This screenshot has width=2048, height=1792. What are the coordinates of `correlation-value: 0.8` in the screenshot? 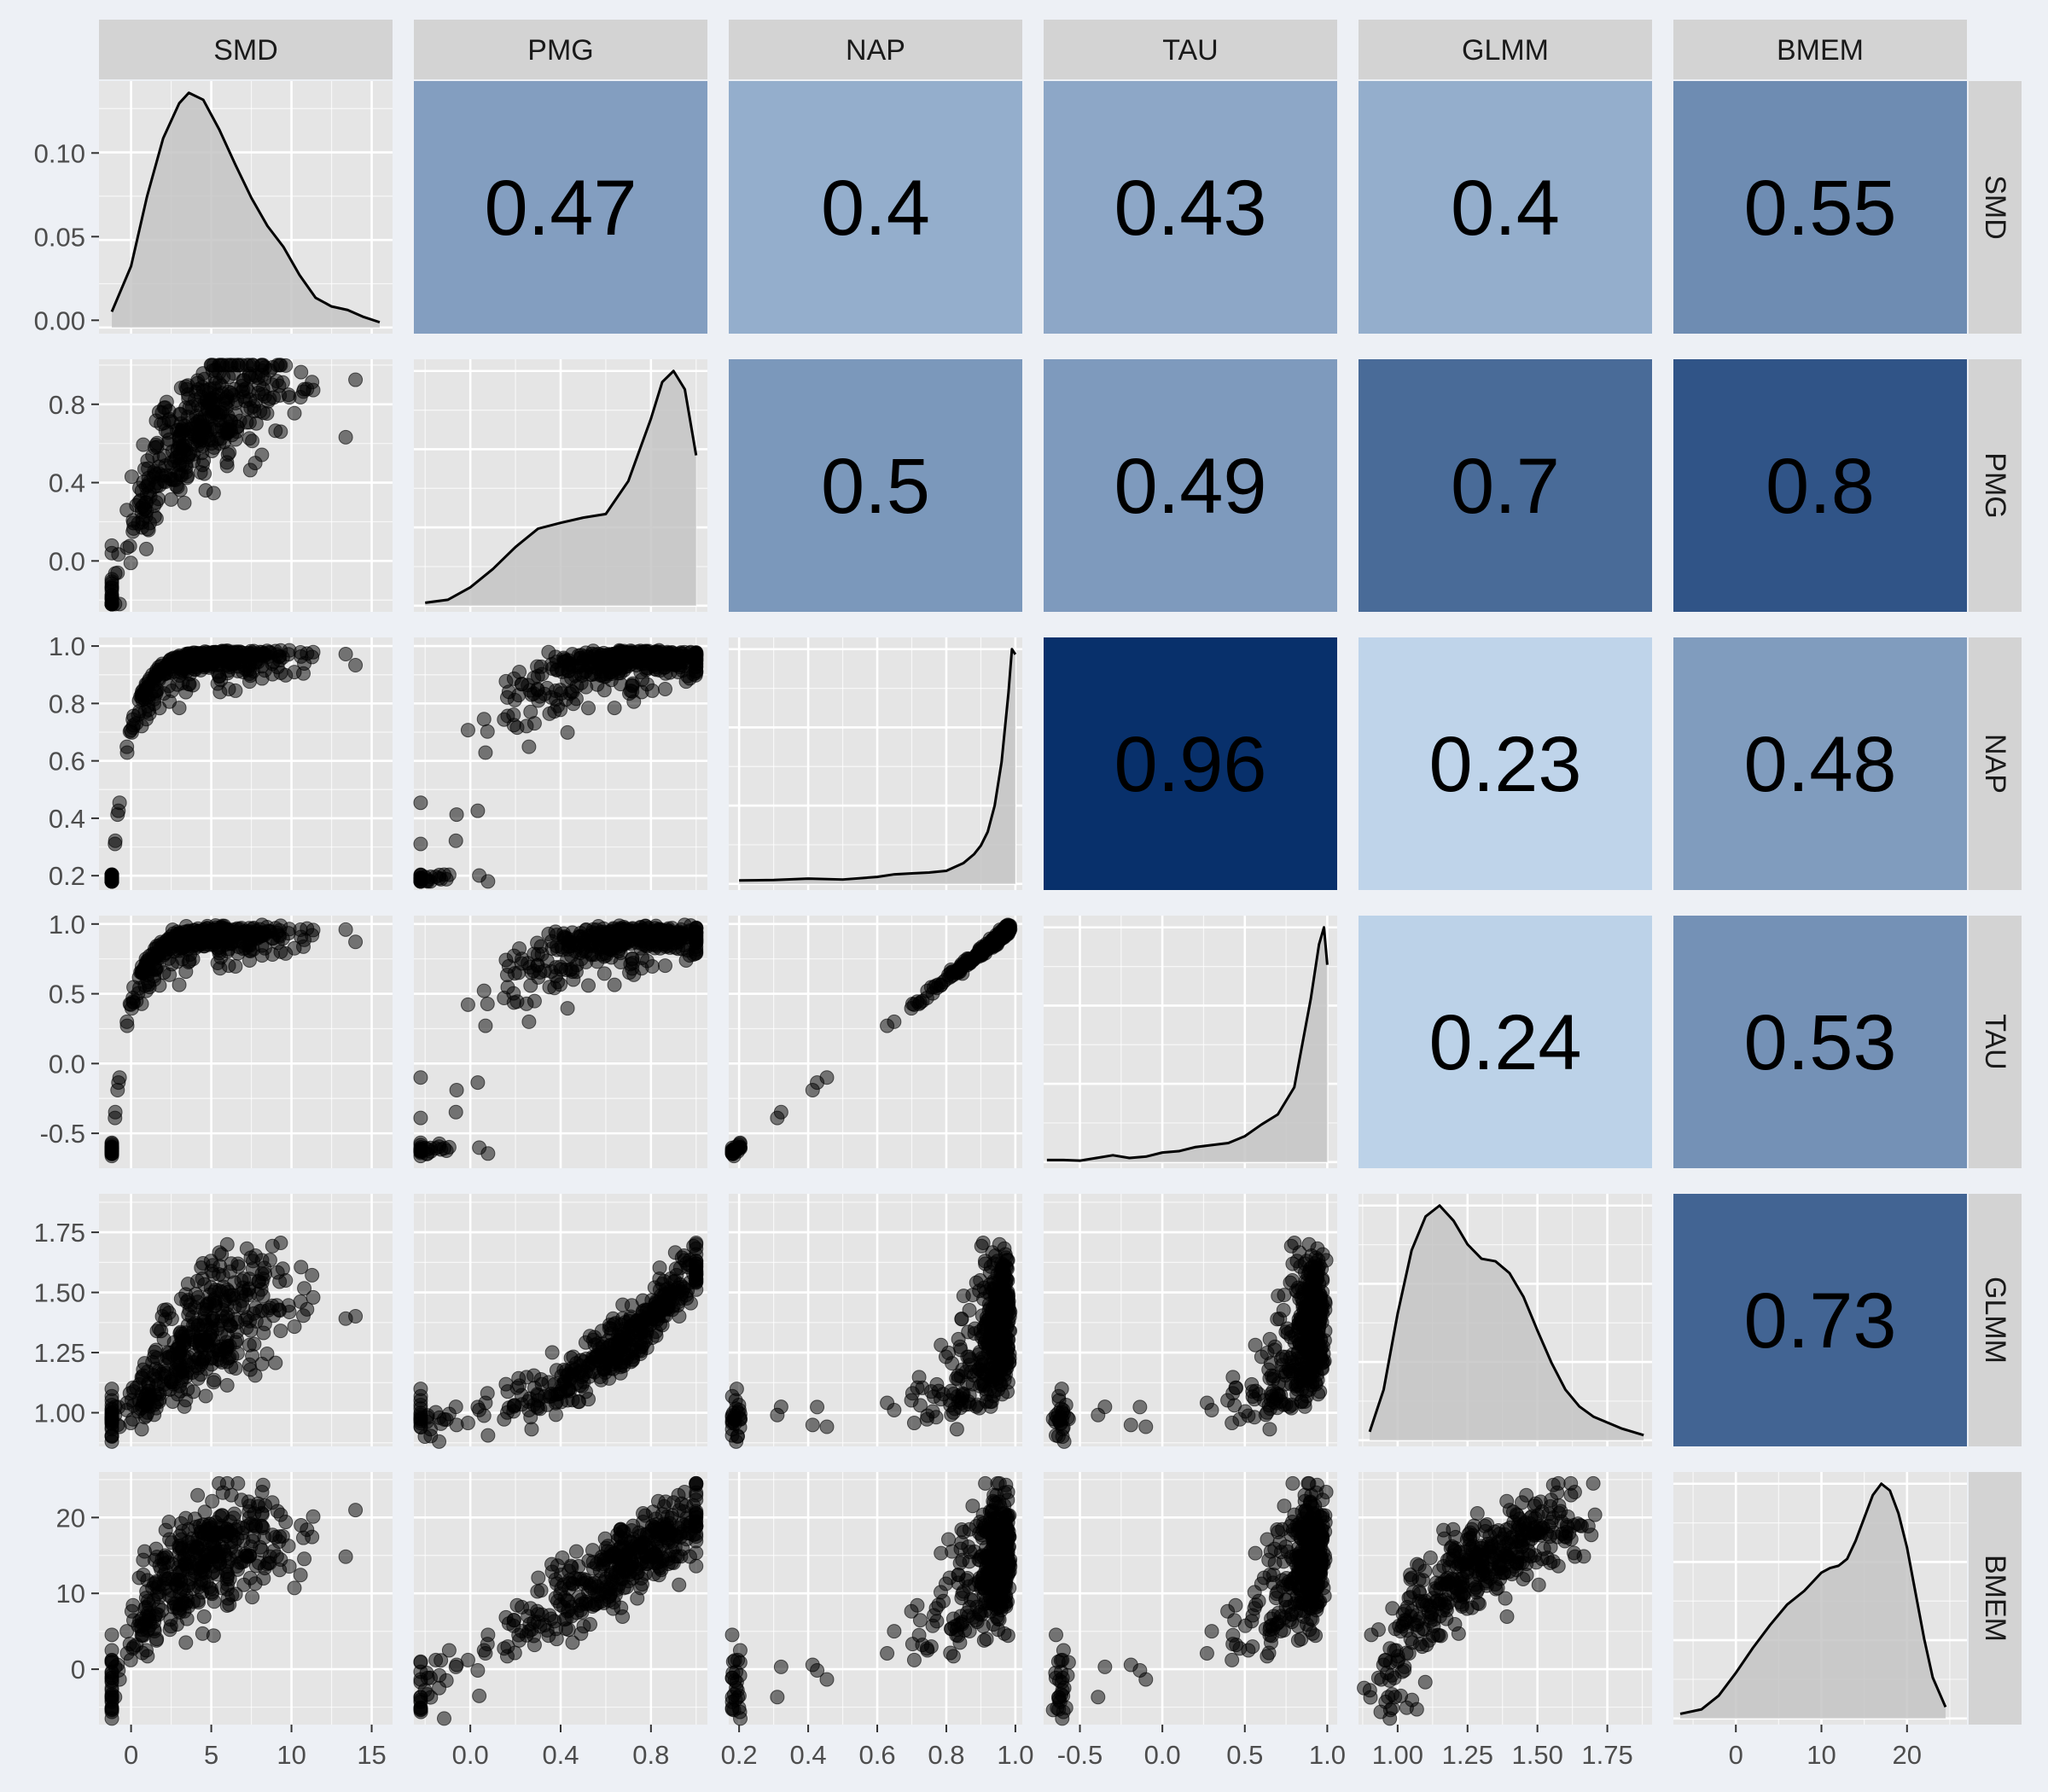 It's located at (1821, 487).